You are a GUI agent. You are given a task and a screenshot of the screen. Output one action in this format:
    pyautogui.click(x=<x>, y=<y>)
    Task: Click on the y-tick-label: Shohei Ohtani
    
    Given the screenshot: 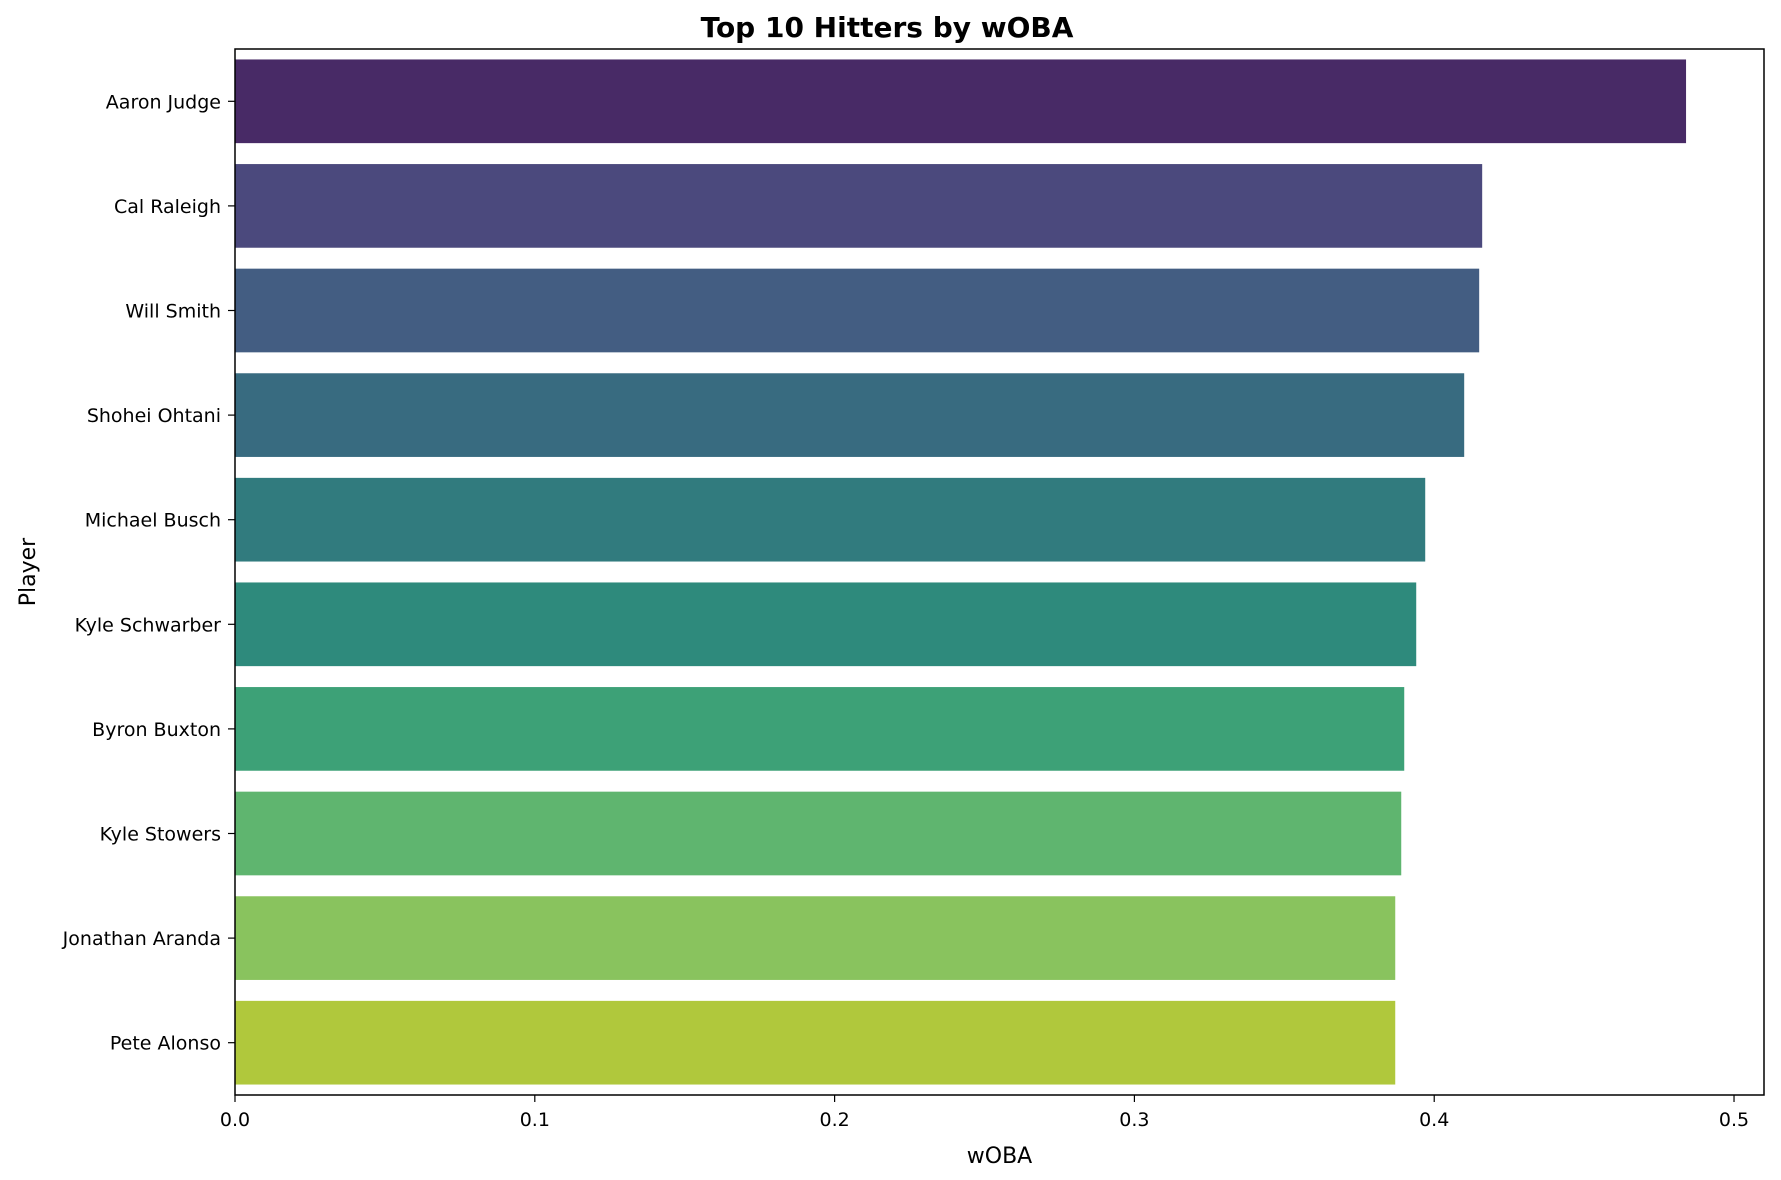 What is the action you would take?
    pyautogui.click(x=154, y=416)
    